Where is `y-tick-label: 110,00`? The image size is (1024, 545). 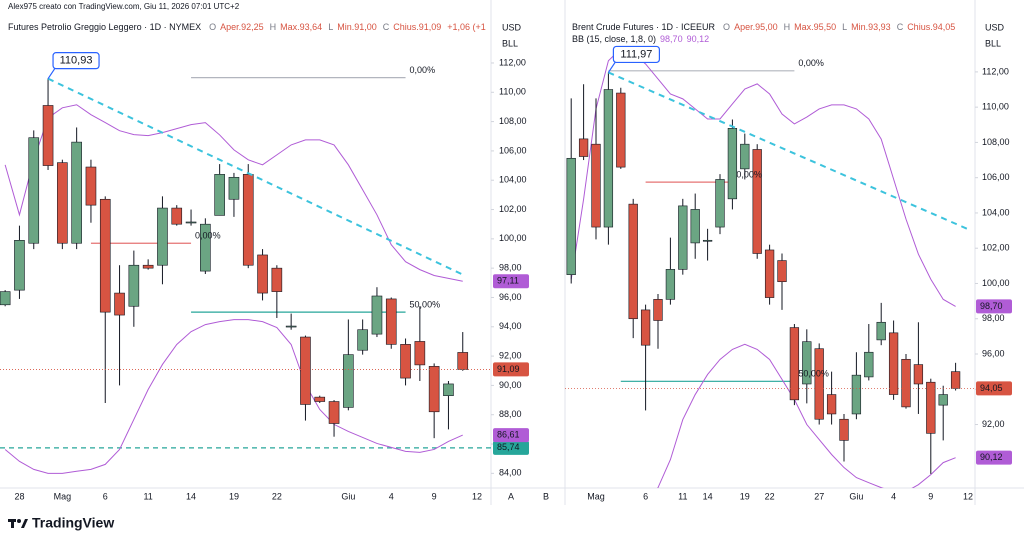
y-tick-label: 110,00 is located at coordinates (512, 92).